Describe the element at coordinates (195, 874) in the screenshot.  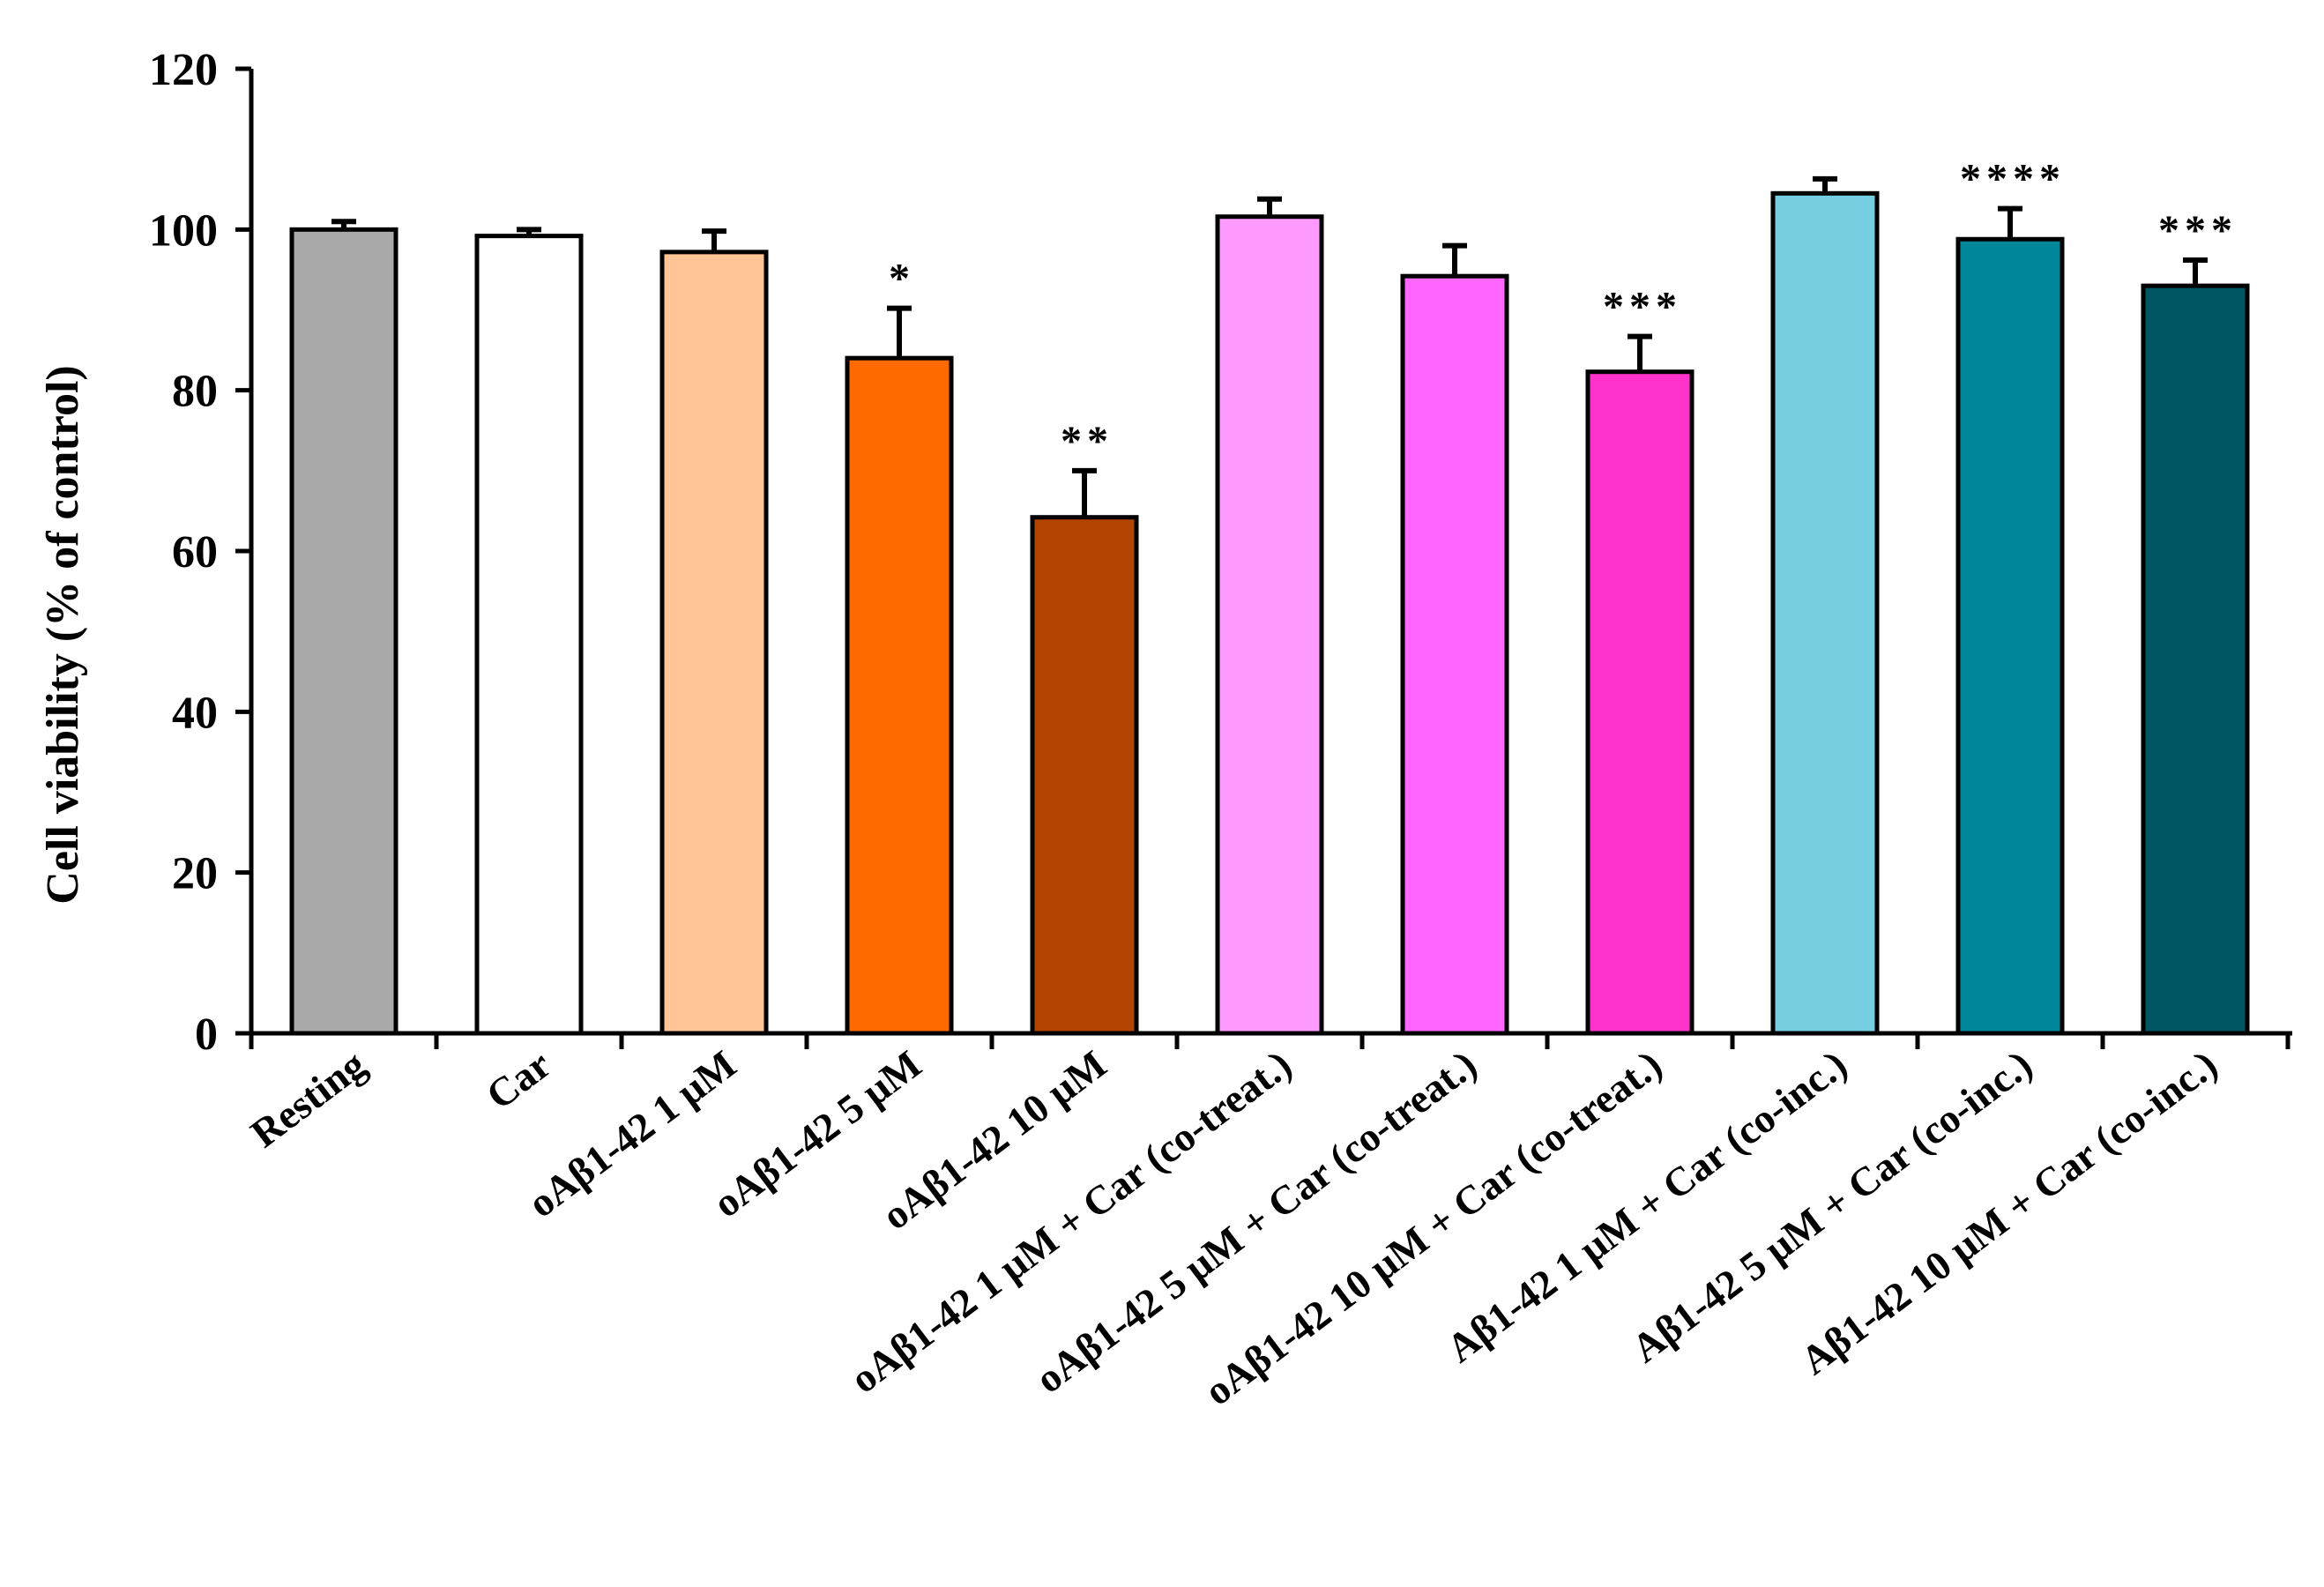
I see `y-tick-label: 20` at that location.